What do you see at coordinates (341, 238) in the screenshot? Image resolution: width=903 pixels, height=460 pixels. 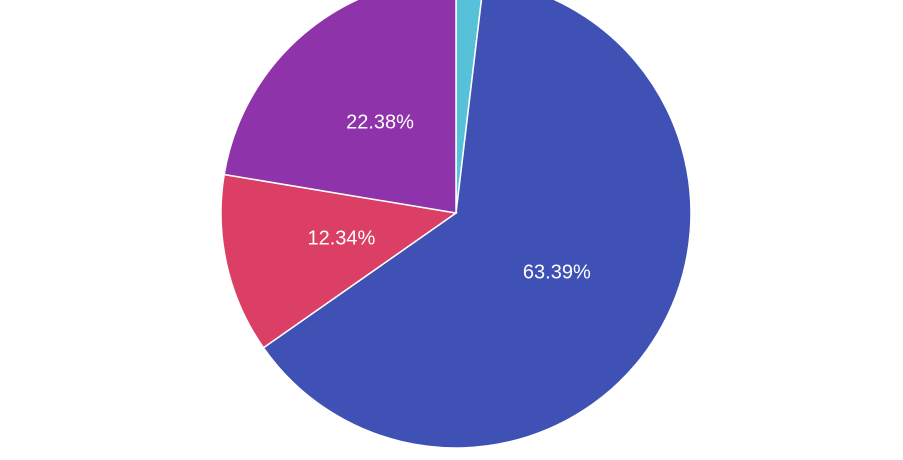 I see `value-label: 12.34%` at bounding box center [341, 238].